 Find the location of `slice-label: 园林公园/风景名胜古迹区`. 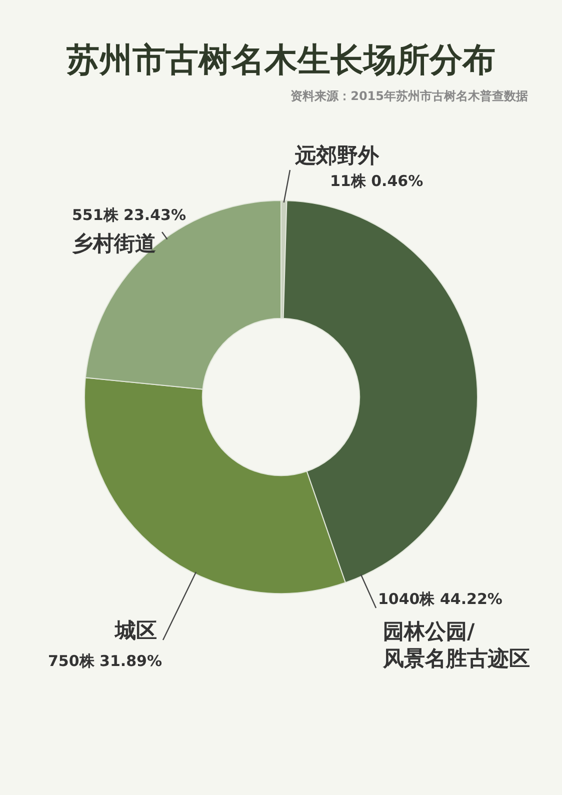

slice-label: 园林公园/风景名胜古迹区 is located at coordinates (456, 644).